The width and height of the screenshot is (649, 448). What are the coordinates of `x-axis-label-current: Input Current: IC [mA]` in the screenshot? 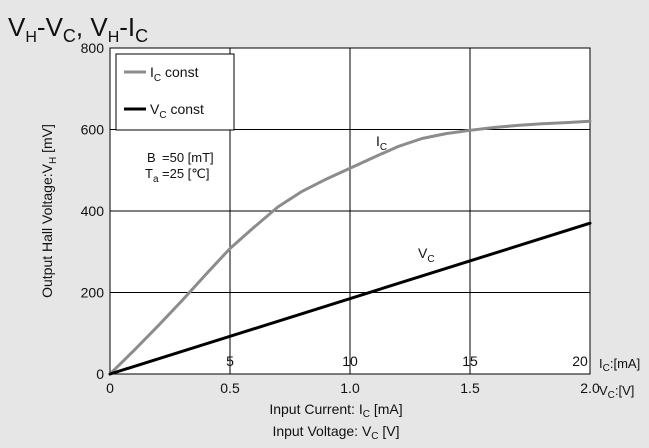 It's located at (335, 410).